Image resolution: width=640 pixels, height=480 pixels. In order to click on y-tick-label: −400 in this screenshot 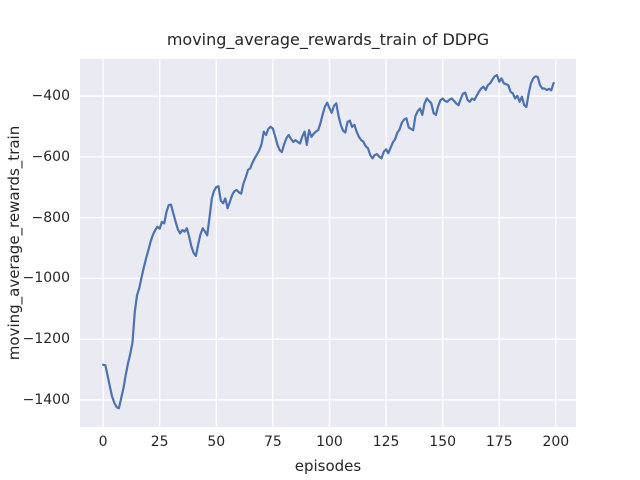, I will do `click(50, 96)`.